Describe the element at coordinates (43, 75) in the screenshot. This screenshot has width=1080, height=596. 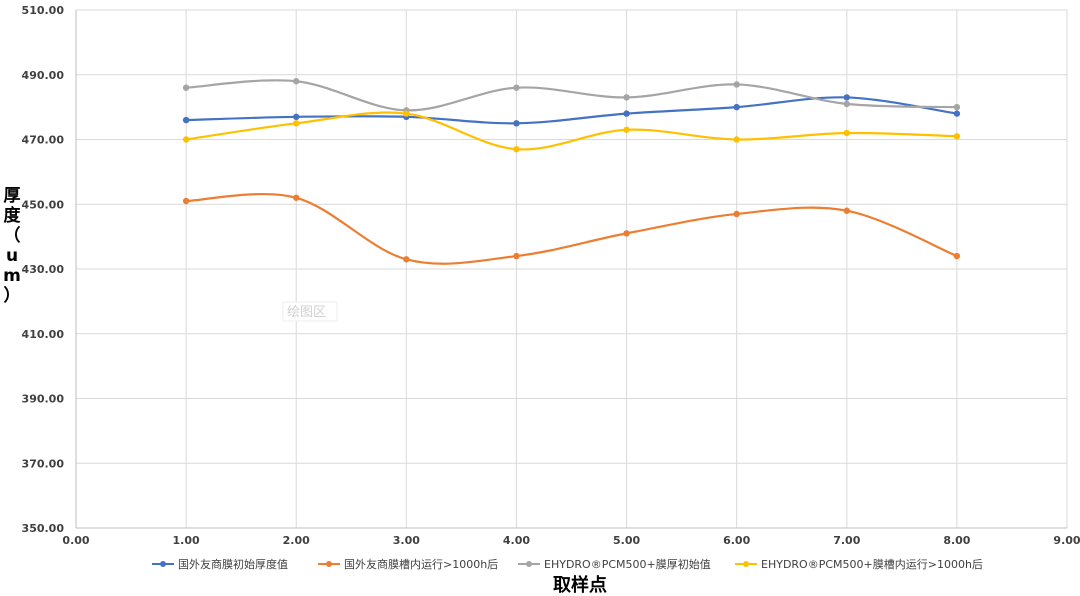
I see `y-tick-label: 490.00` at that location.